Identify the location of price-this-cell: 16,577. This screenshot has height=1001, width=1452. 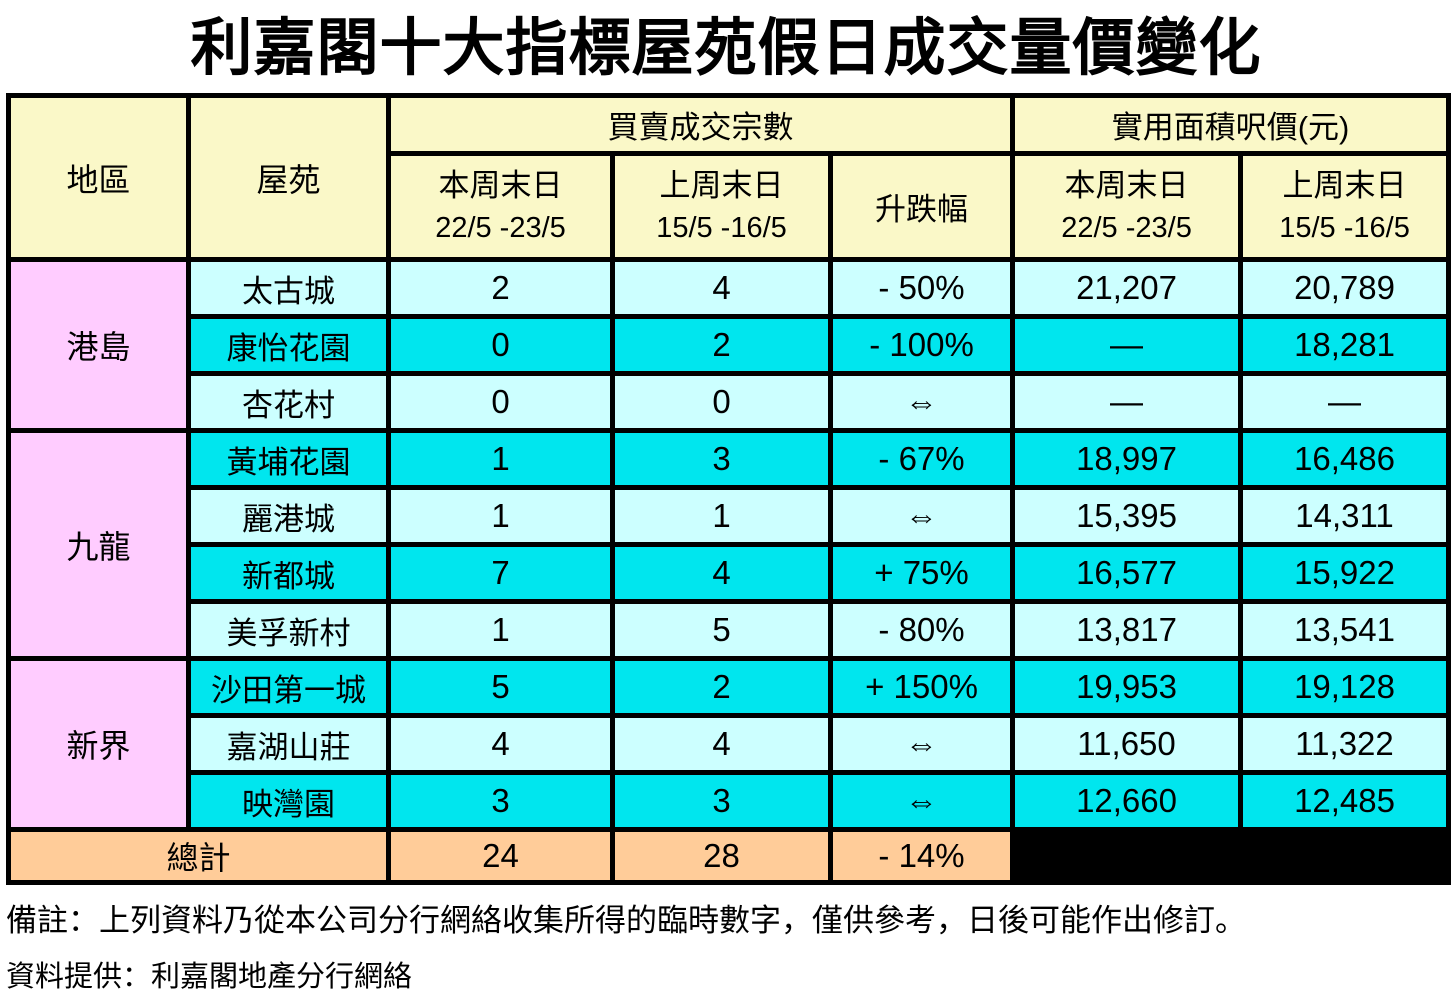
(1127, 573).